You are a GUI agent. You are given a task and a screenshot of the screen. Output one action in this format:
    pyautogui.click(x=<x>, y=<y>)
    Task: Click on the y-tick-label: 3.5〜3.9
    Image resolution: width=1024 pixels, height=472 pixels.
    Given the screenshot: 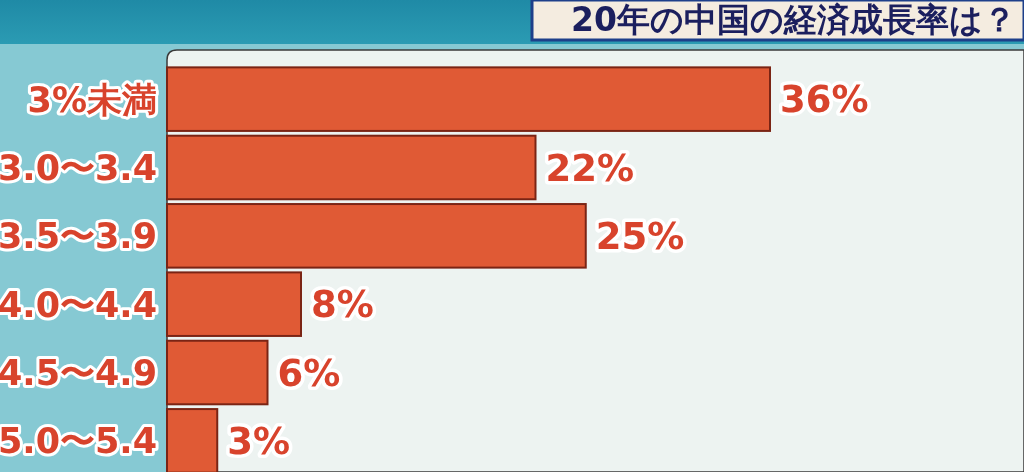 What is the action you would take?
    pyautogui.click(x=78, y=236)
    